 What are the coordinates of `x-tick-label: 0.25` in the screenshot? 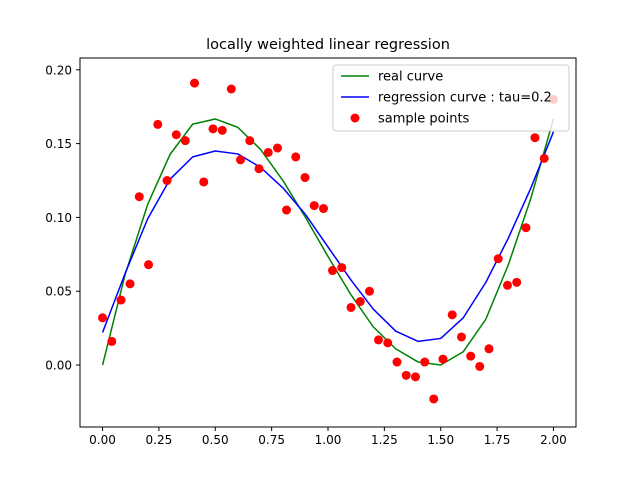 It's located at (159, 440).